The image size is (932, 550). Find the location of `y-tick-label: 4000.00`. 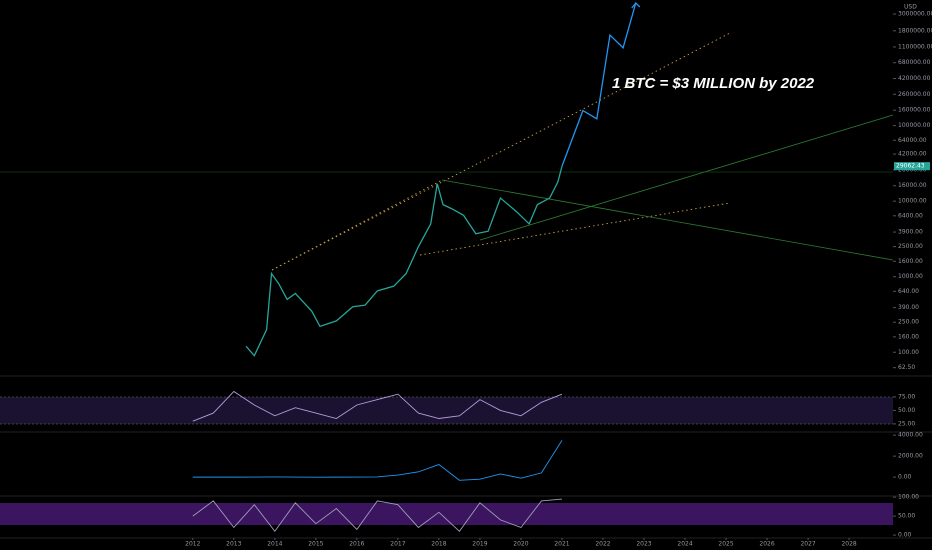

y-tick-label: 4000.00 is located at coordinates (910, 435).